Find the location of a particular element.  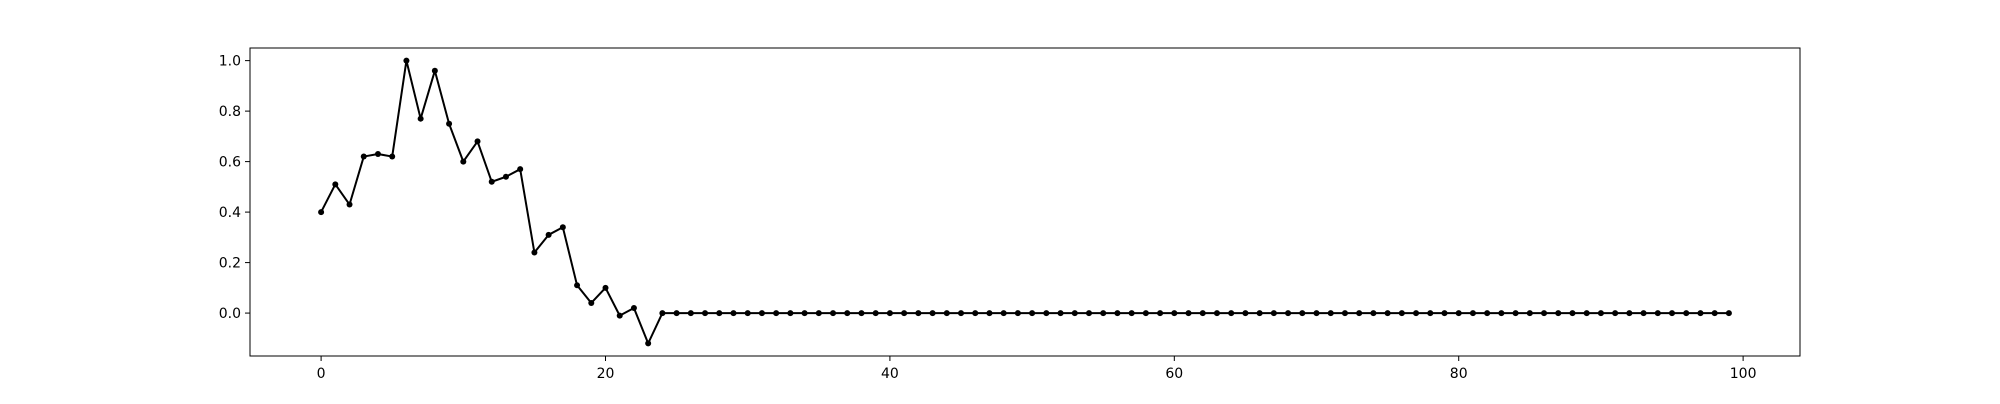

x-tick-label: 0 is located at coordinates (321, 374).